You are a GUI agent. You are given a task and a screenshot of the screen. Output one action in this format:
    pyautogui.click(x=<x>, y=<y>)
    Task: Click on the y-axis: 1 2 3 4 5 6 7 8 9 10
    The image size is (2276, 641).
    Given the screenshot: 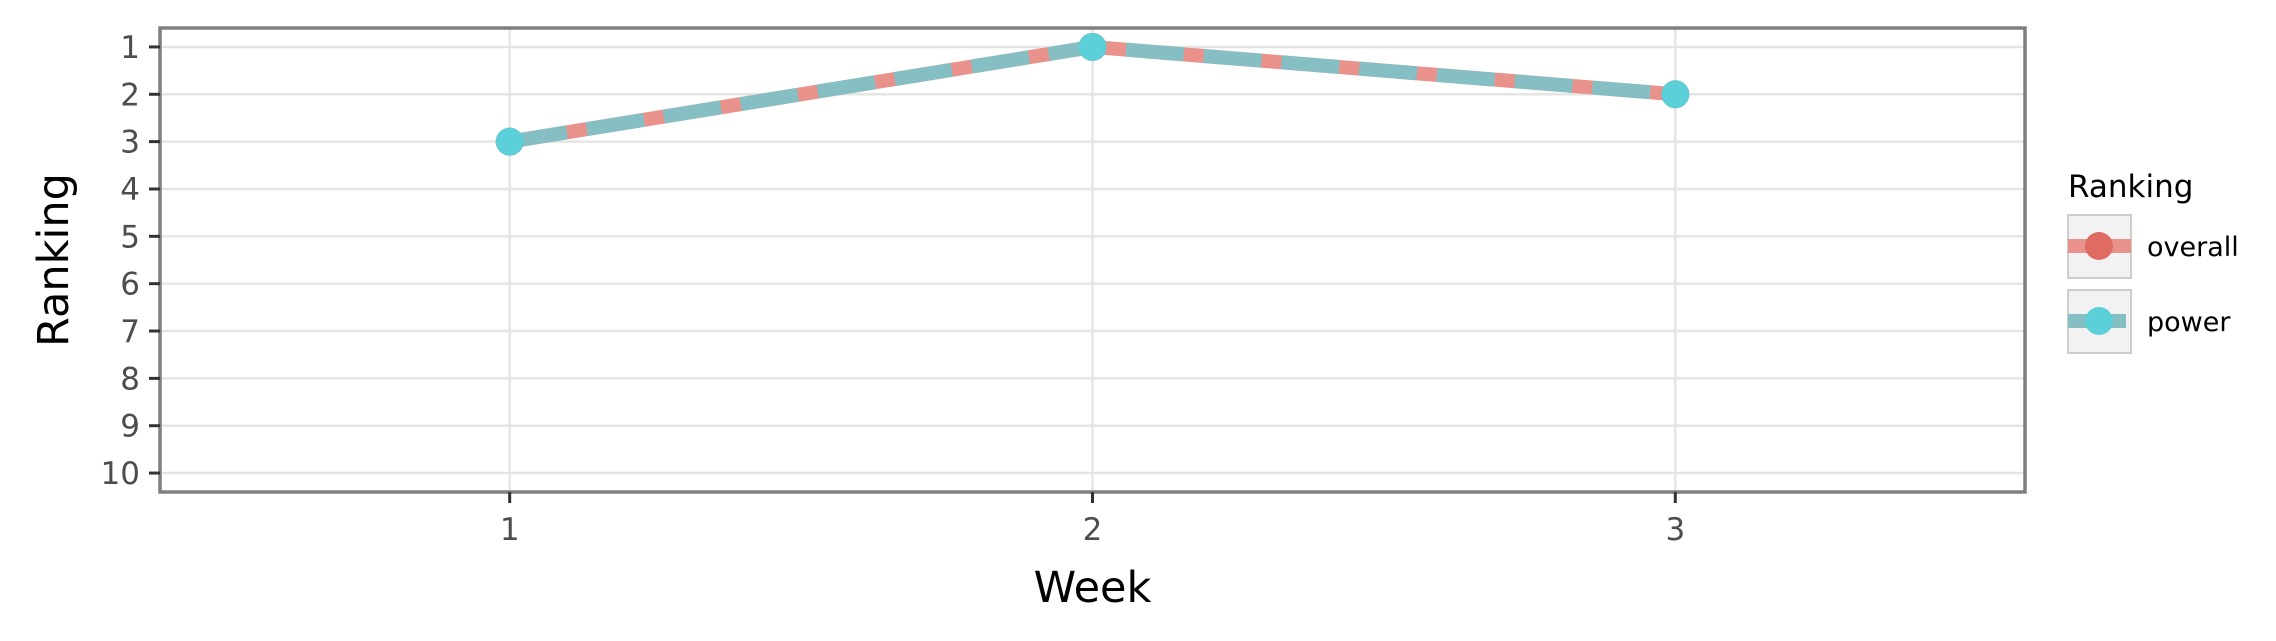 What is the action you would take?
    pyautogui.click(x=130, y=261)
    